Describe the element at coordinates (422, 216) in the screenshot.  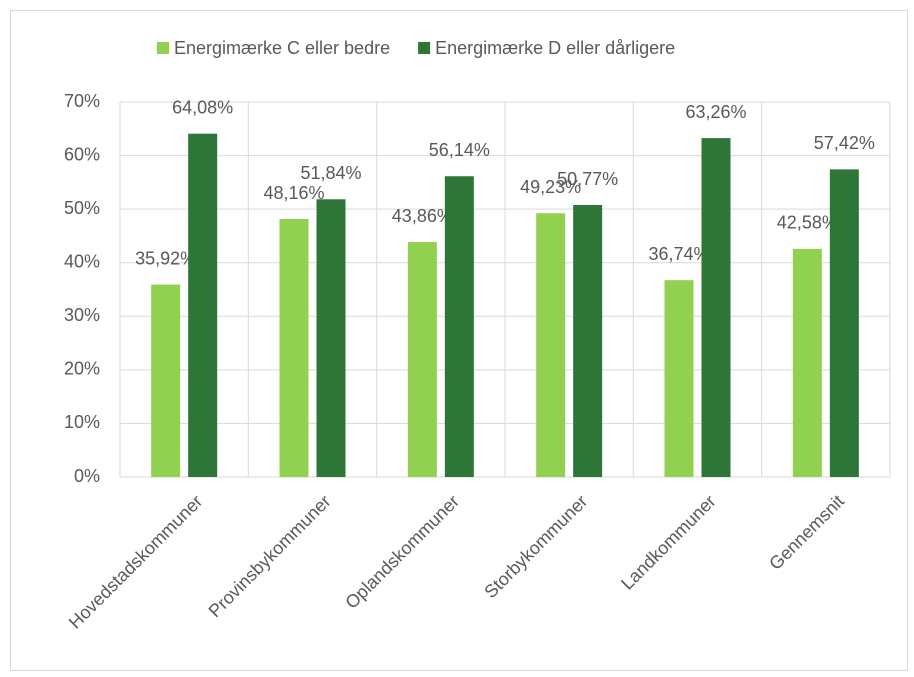
I see `data-label: 43,86%` at that location.